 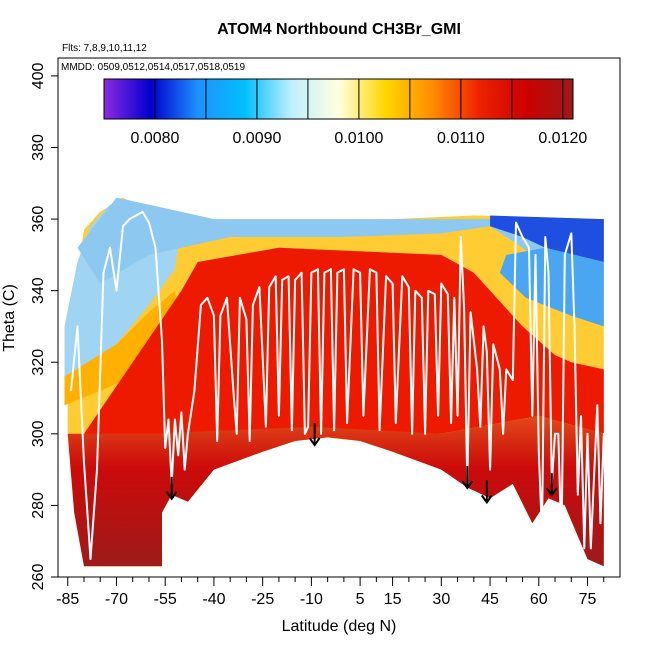 What do you see at coordinates (461, 138) in the screenshot?
I see `colorbar-tick-label: 0.0110` at bounding box center [461, 138].